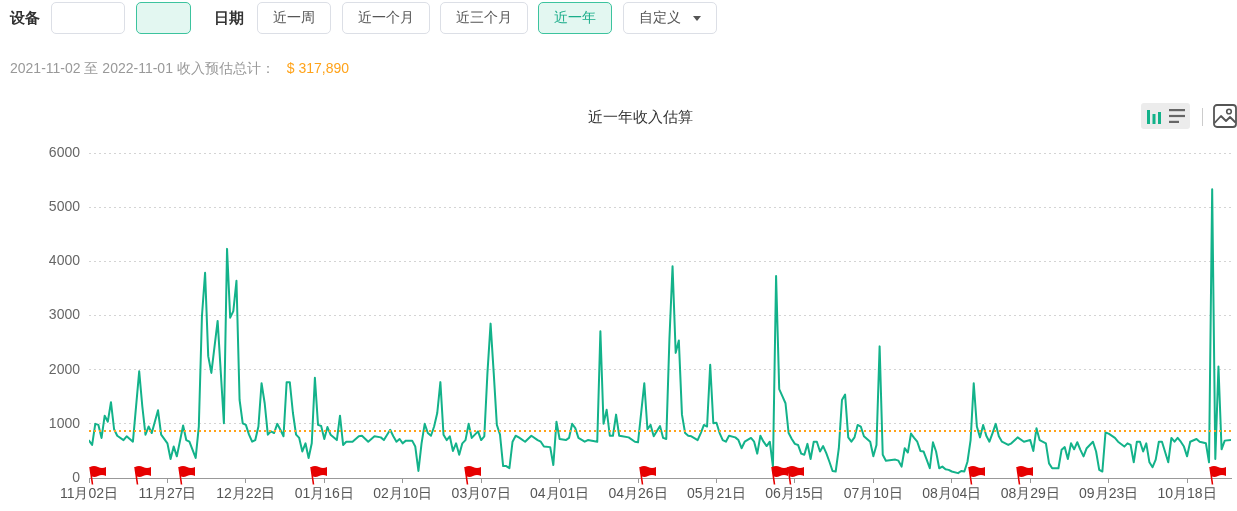 Image resolution: width=1237 pixels, height=511 pixels. I want to click on text: 近一个月, so click(386, 18).